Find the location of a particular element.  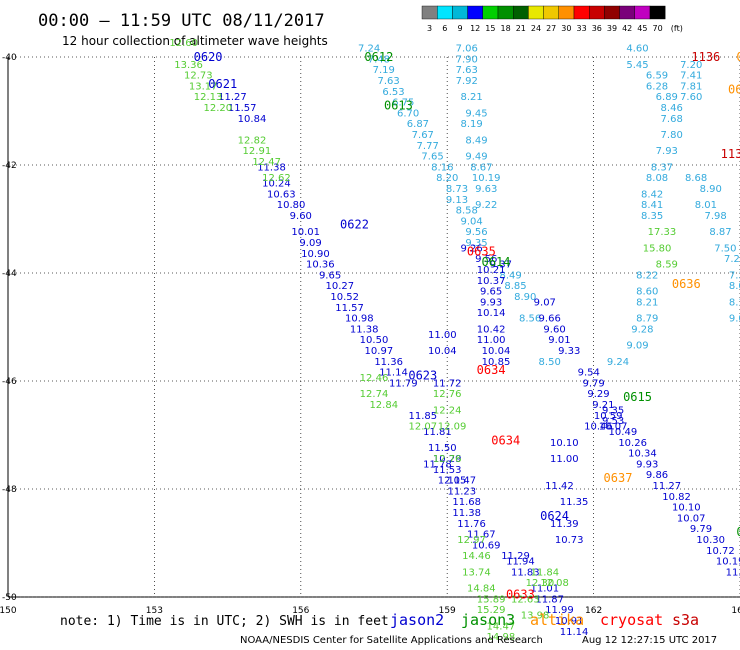

swh-value: 13.36 is located at coordinates (188, 65).